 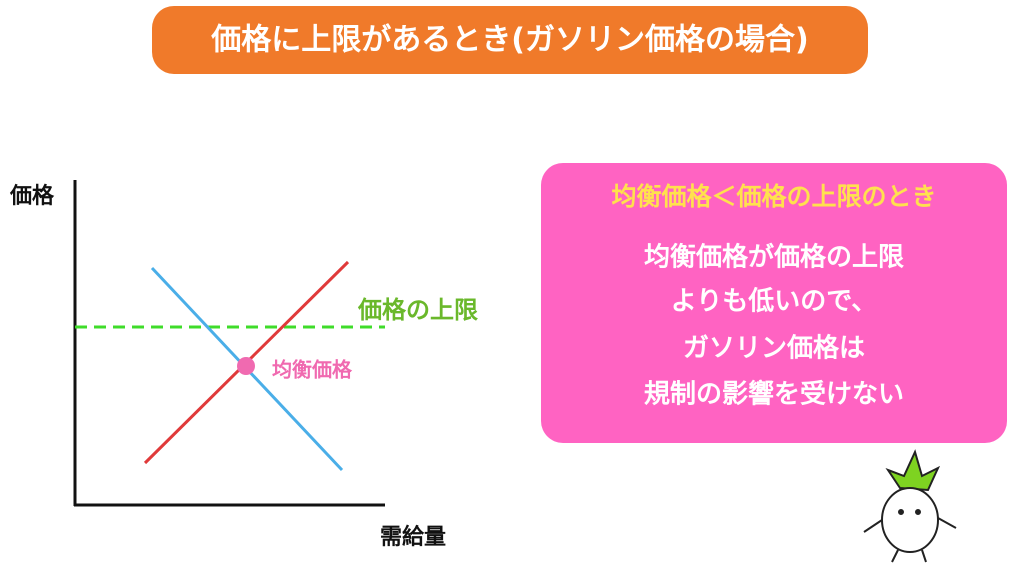 What do you see at coordinates (773, 196) in the screenshot?
I see `callout-heading: 均衡価格＜価格の上限のとき` at bounding box center [773, 196].